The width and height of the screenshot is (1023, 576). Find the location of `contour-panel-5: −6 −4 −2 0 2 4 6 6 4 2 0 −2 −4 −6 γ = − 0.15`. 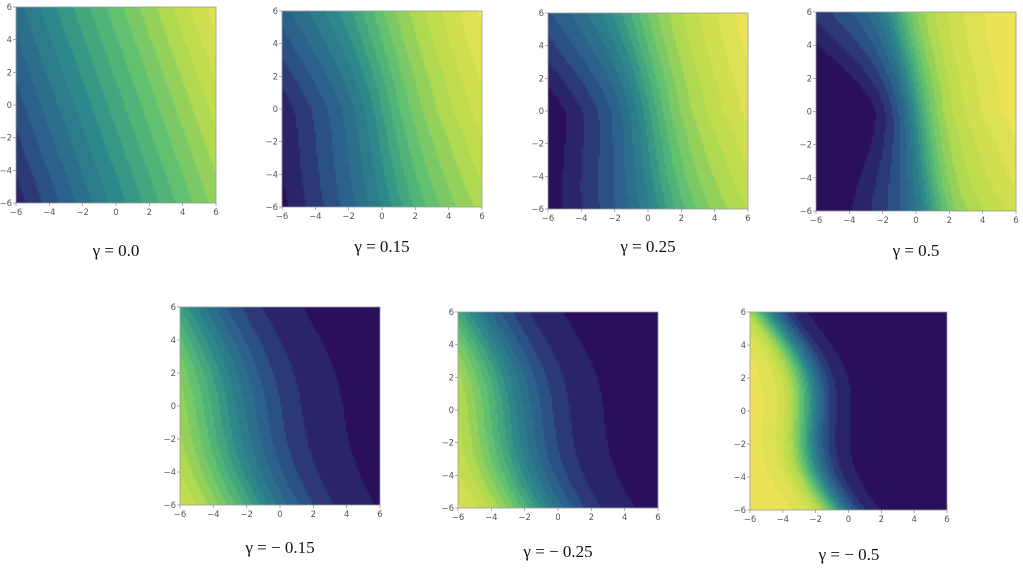

contour-panel-5: −6 −4 −2 0 2 4 6 6 4 2 0 −2 −4 −6 γ = − 0.15 is located at coordinates (272, 430).